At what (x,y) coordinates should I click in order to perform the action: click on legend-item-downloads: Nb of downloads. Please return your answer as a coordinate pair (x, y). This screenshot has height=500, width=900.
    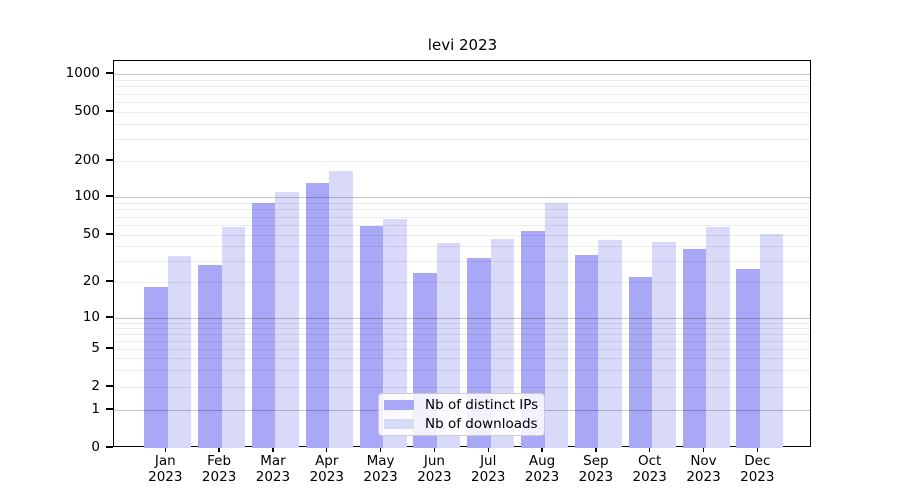
    Looking at the image, I should click on (461, 424).